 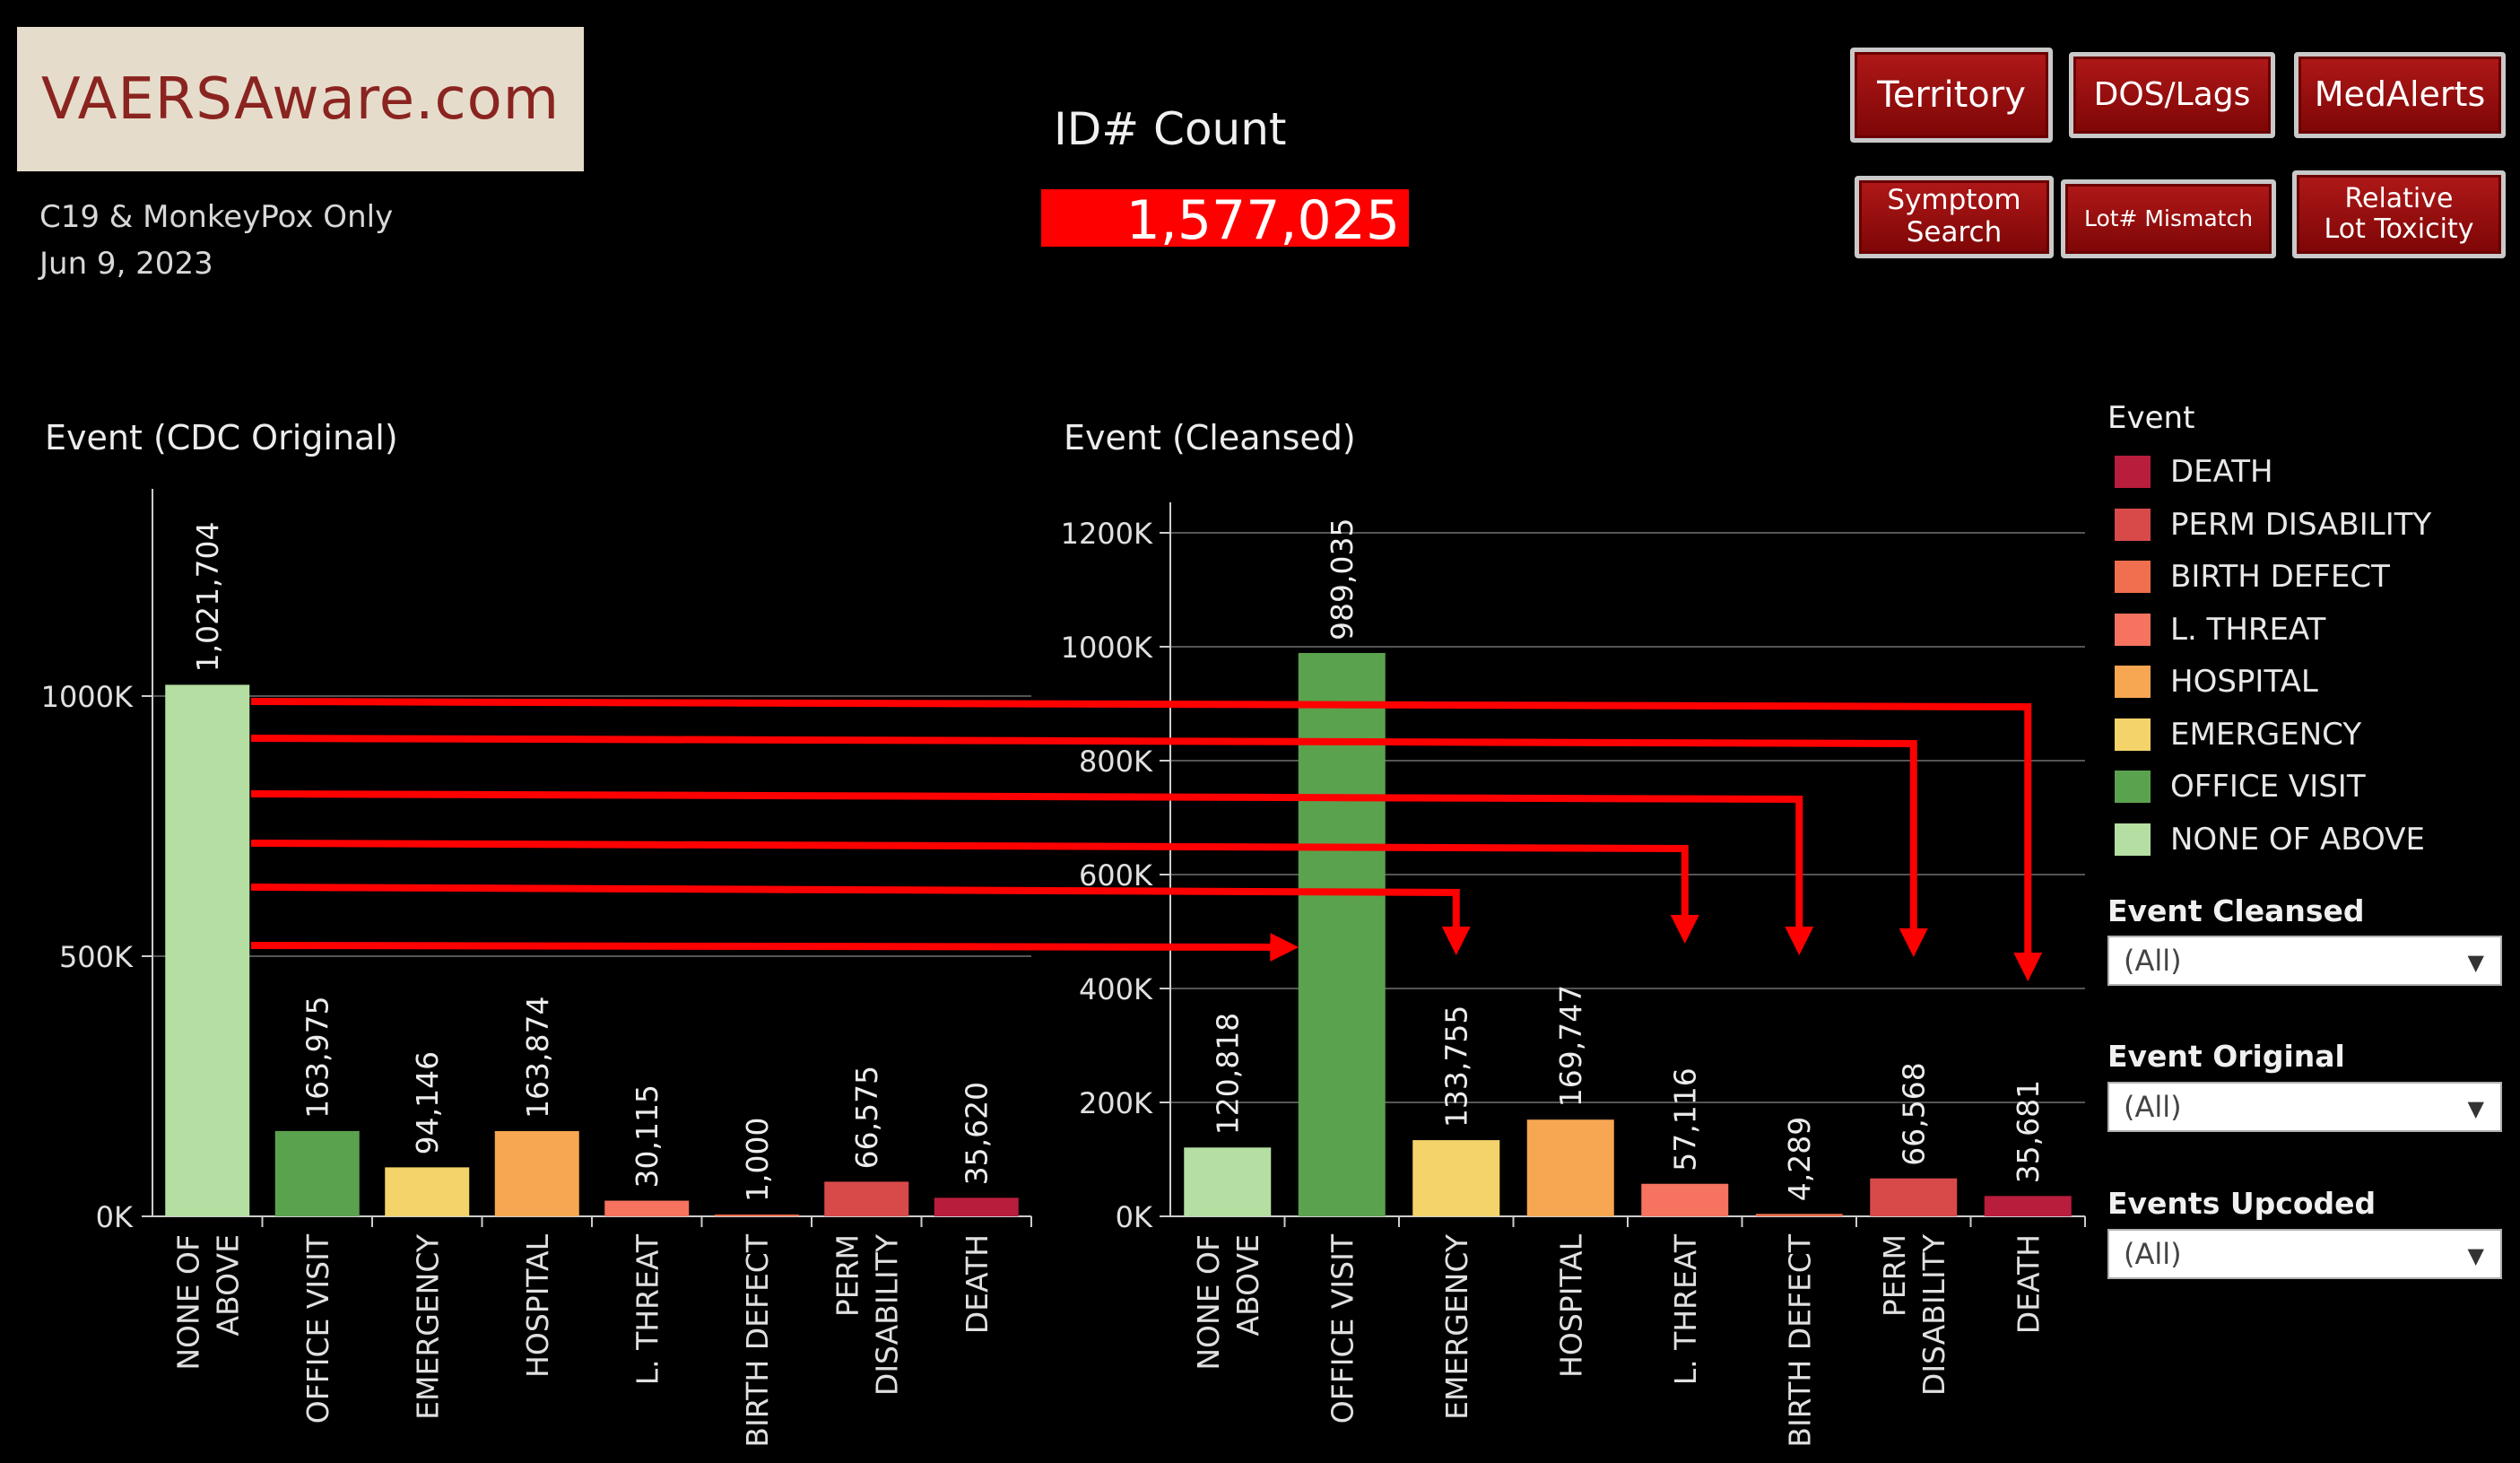 What do you see at coordinates (978, 1133) in the screenshot?
I see `data-label: 35,620` at bounding box center [978, 1133].